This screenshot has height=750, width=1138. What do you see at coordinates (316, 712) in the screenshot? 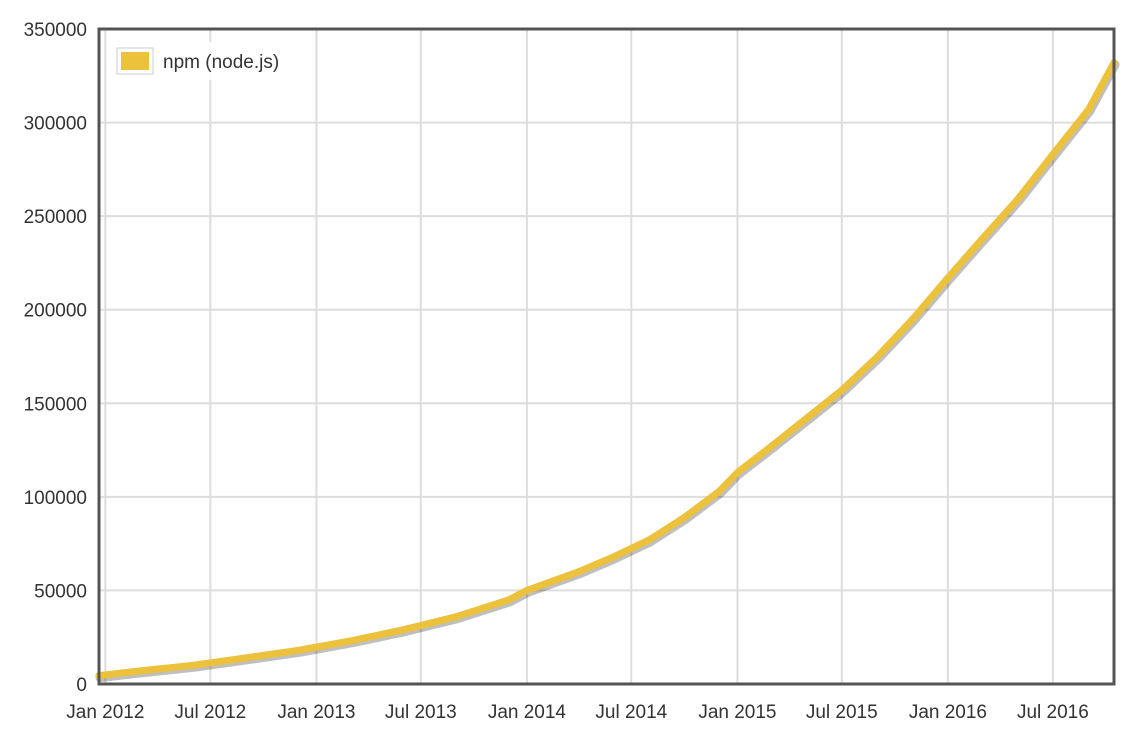
I see `x-tick-label: Jan 2013` at bounding box center [316, 712].